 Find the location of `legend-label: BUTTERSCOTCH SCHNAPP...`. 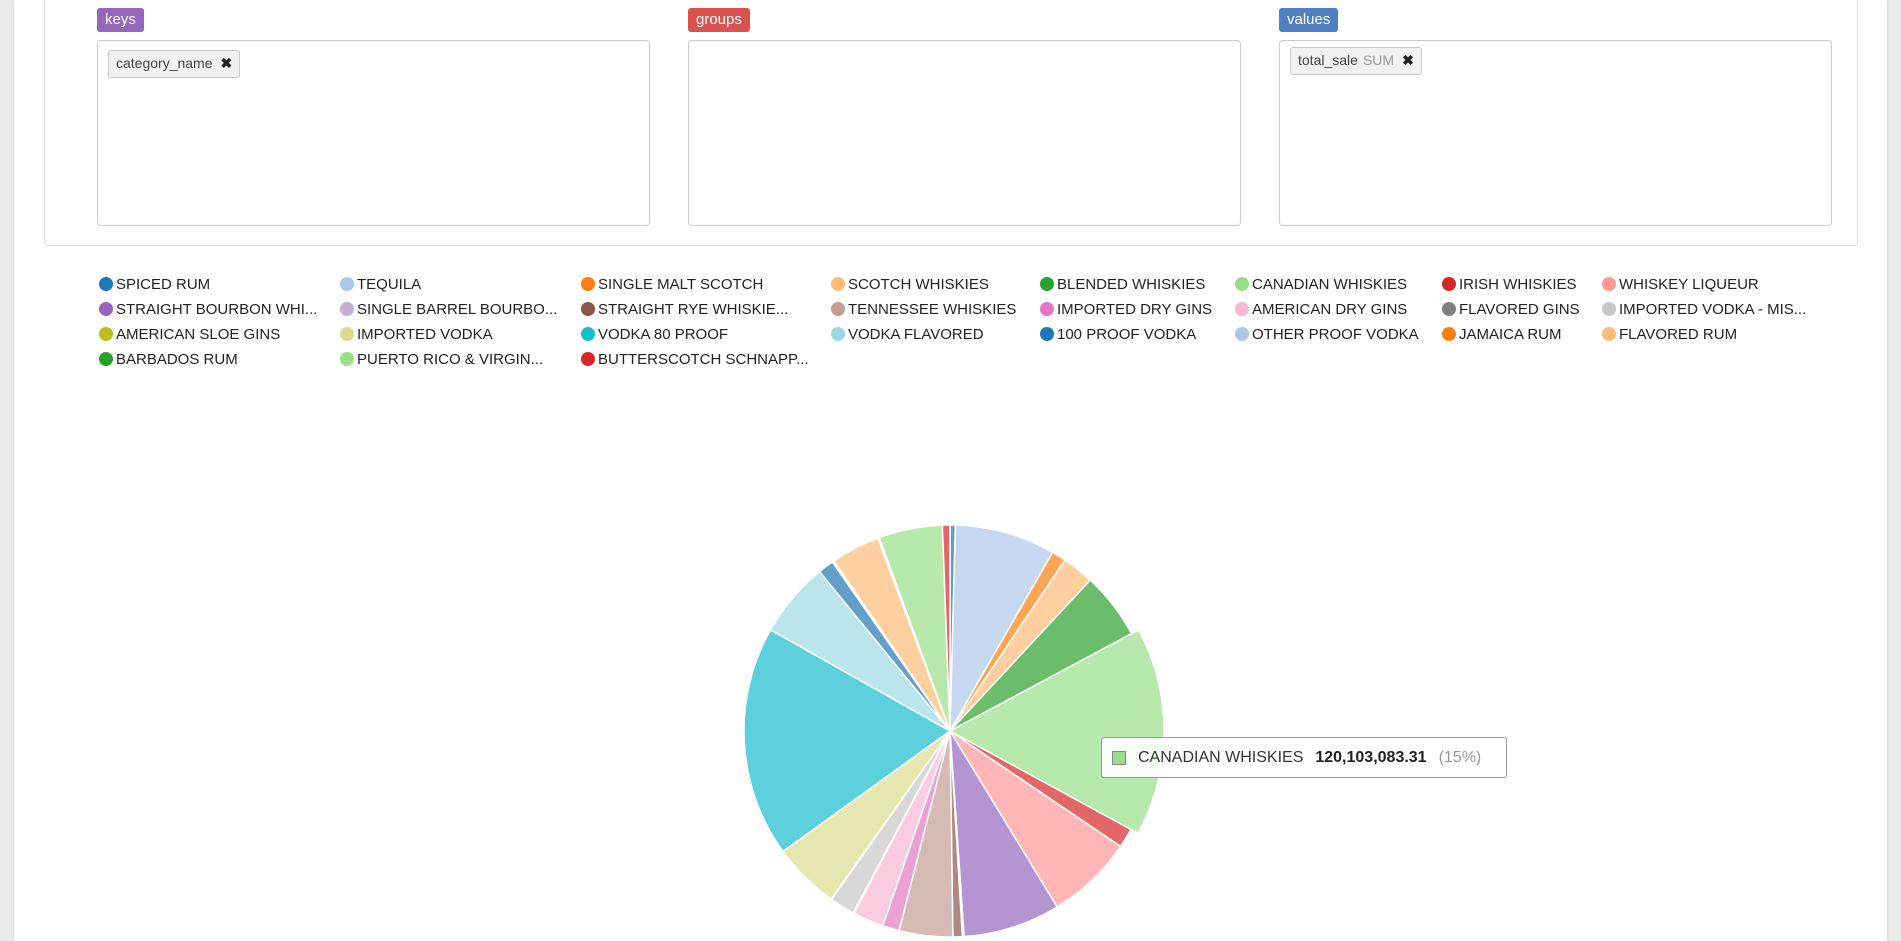

legend-label: BUTTERSCOTCH SCHNAPP... is located at coordinates (703, 359).